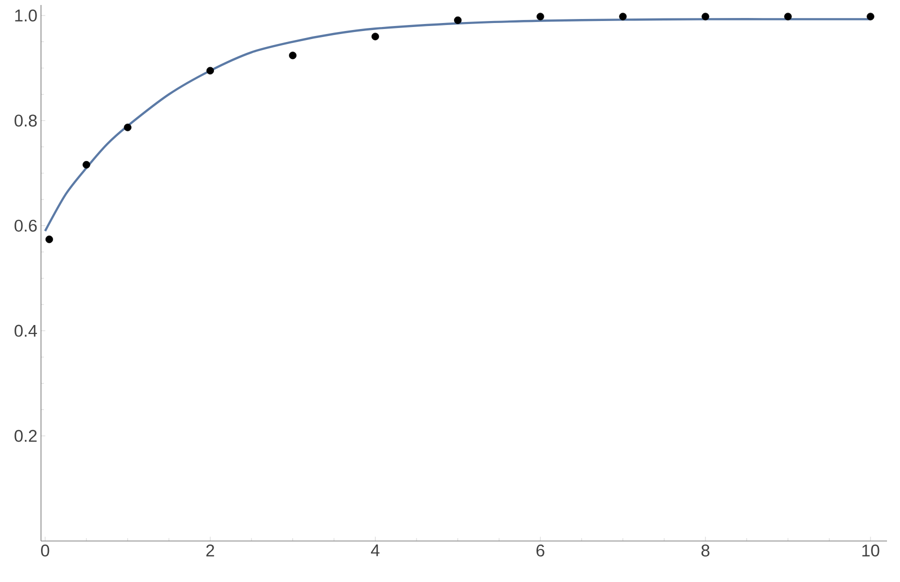  Describe the element at coordinates (871, 550) in the screenshot. I see `x-tick-label: 10` at that location.